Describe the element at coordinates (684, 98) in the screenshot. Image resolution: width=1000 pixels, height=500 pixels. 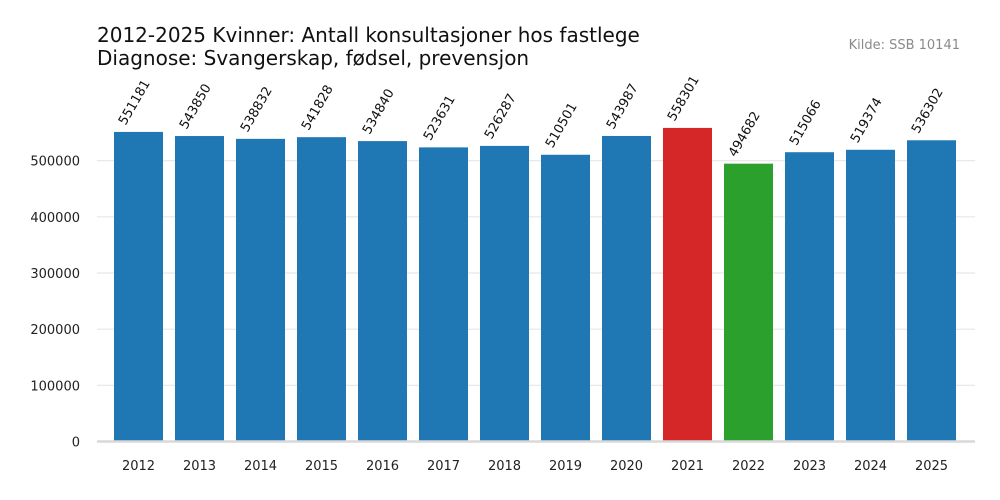
I see `bar-value-label: 558301` at that location.